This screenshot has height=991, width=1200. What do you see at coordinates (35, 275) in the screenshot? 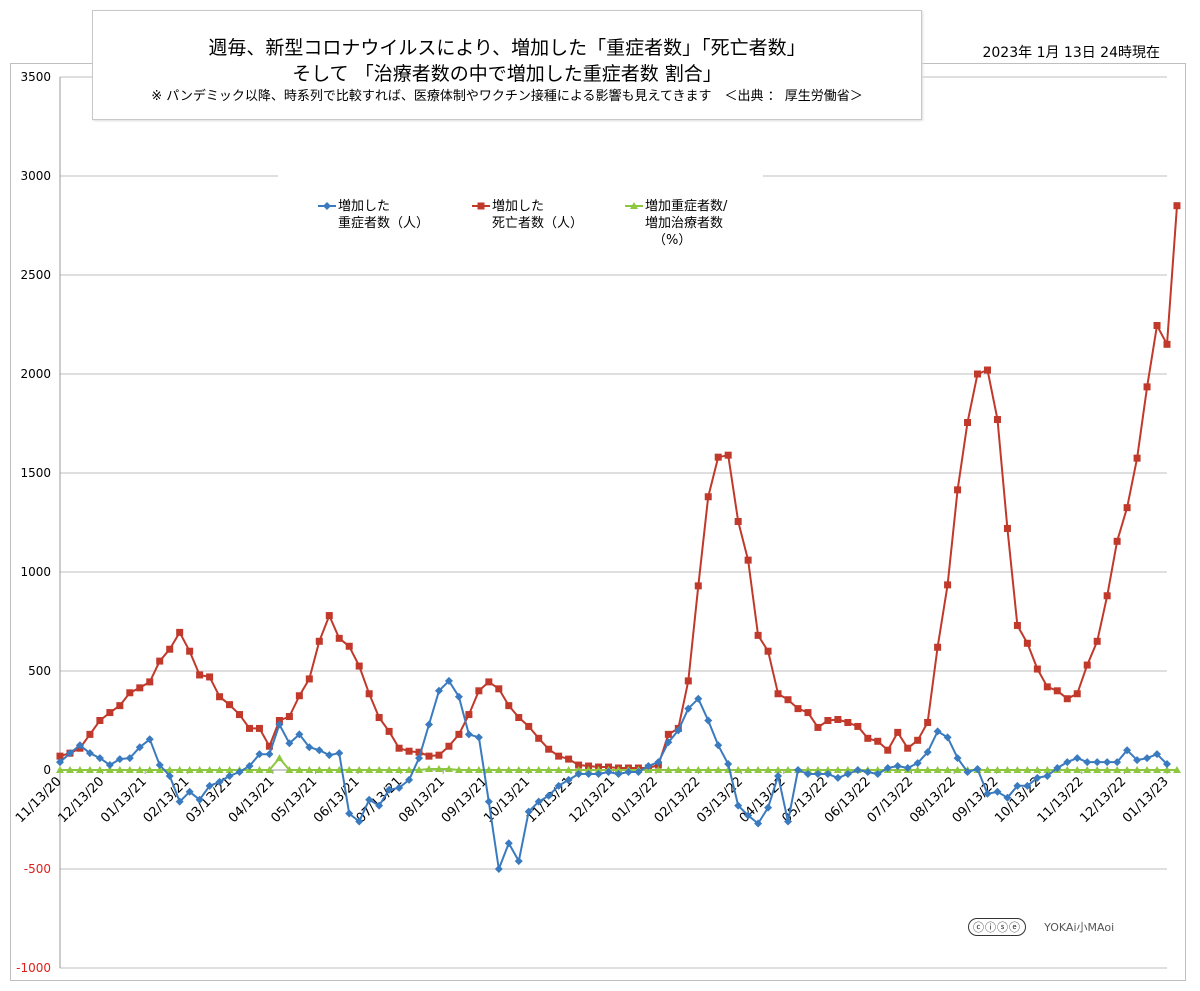
I see `y-tick-label: 2500` at bounding box center [35, 275].